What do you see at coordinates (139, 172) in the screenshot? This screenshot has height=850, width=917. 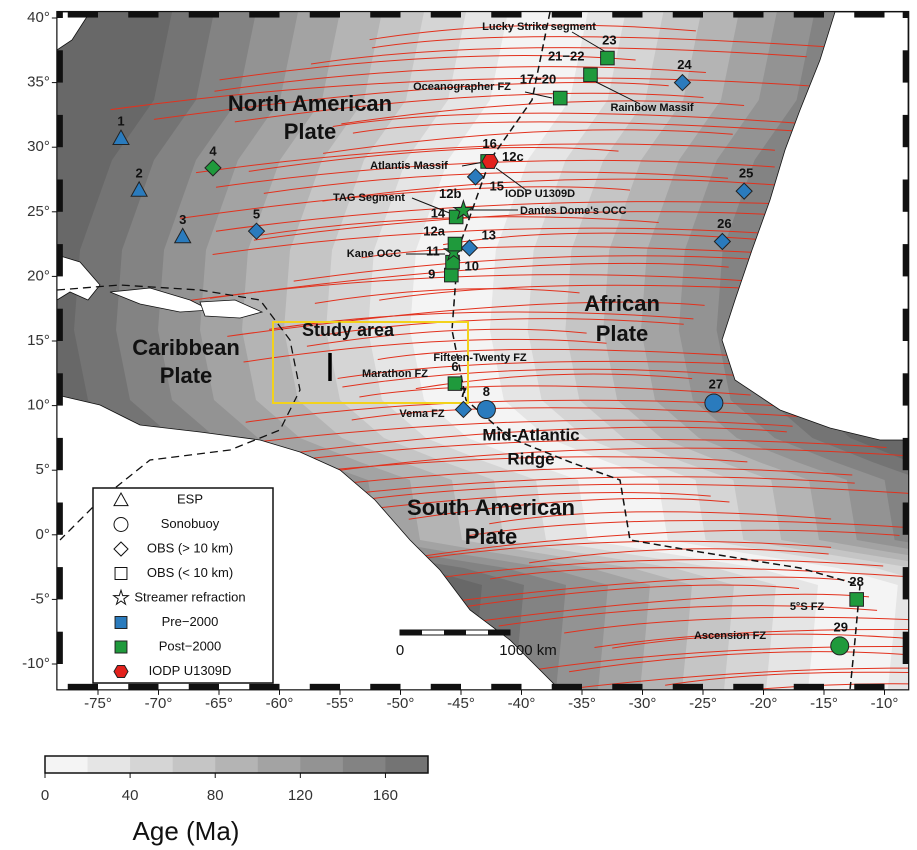 I see `site-label: 2` at bounding box center [139, 172].